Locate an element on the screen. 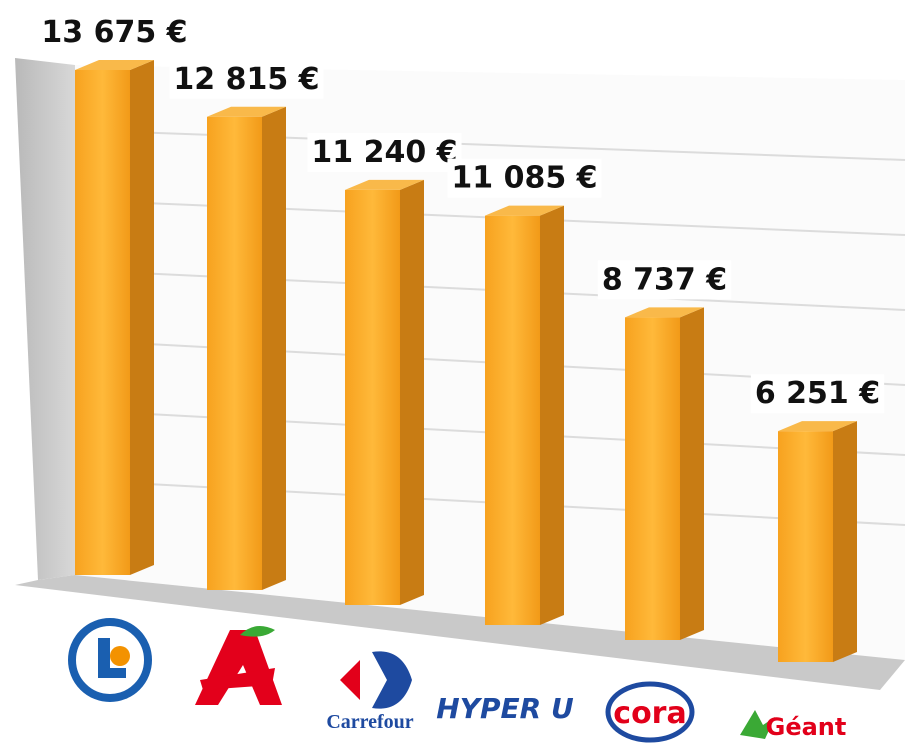  value-label: 8 737 € is located at coordinates (664, 279).